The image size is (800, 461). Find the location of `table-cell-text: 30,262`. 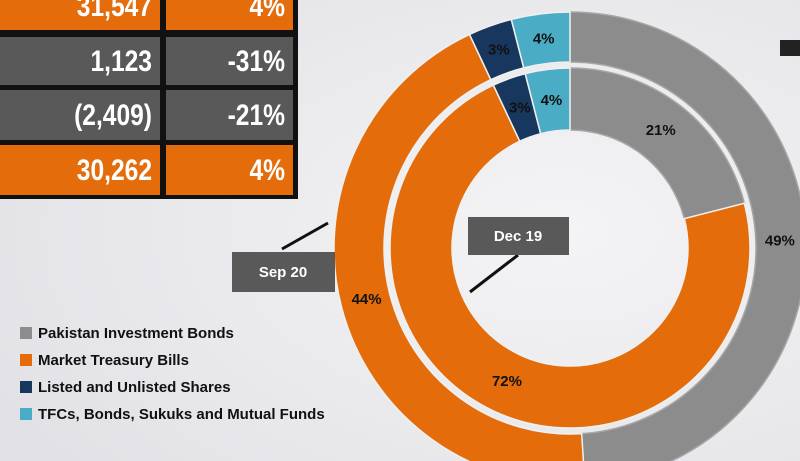

table-cell-text: 30,262 is located at coordinates (114, 170).